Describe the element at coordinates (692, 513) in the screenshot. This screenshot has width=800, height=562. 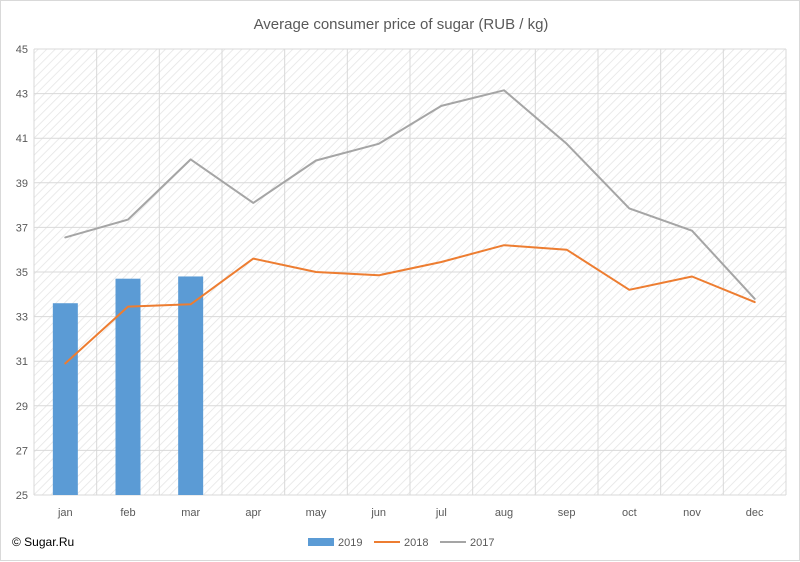
I see `x-tick-label: nov` at that location.